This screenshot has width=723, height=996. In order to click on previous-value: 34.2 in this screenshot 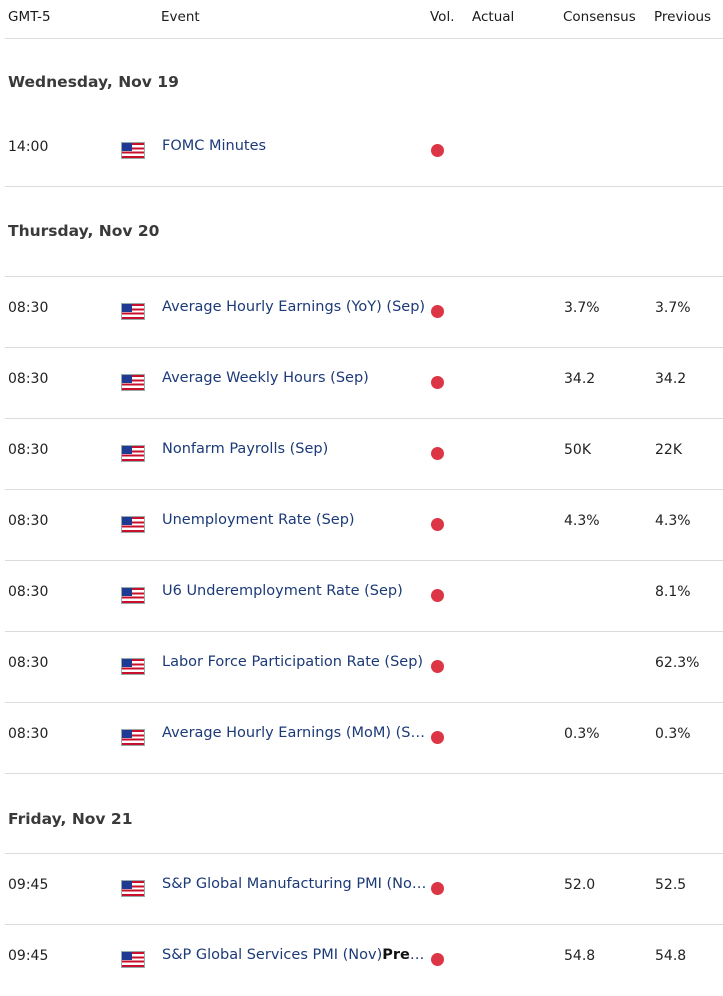, I will do `click(671, 379)`.